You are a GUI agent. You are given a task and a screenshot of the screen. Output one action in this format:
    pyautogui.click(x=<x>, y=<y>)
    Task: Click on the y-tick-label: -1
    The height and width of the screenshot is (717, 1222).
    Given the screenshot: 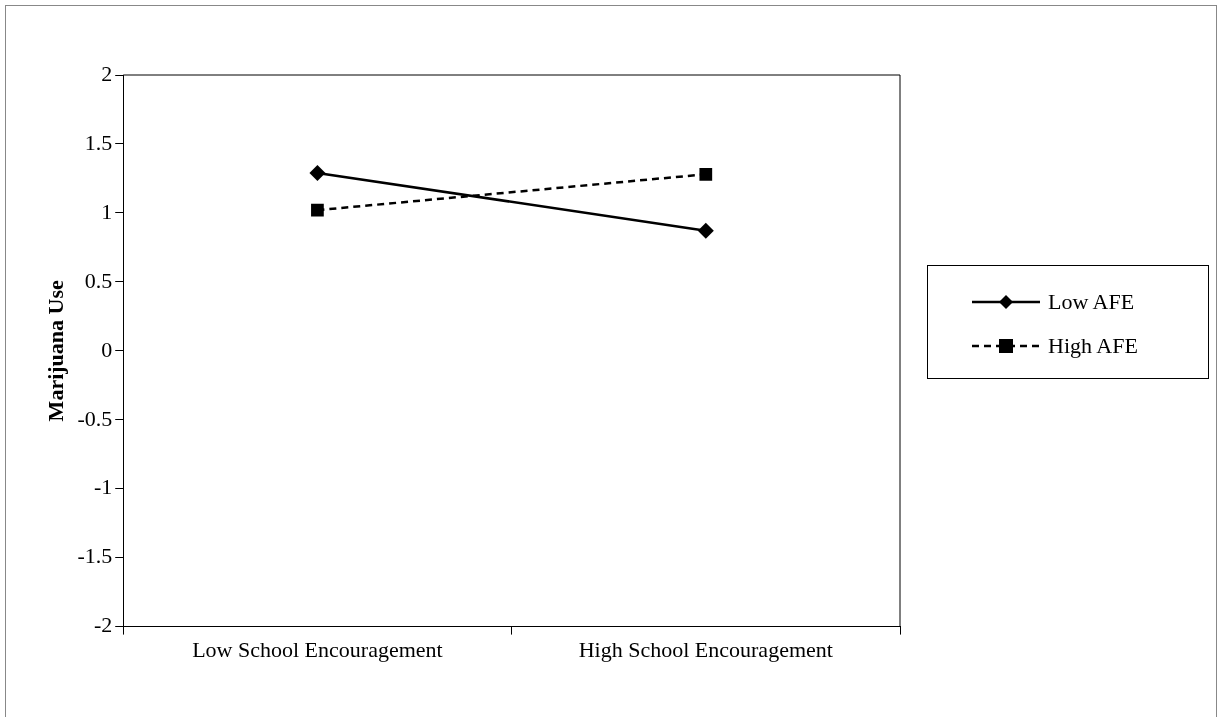 What is the action you would take?
    pyautogui.click(x=103, y=487)
    